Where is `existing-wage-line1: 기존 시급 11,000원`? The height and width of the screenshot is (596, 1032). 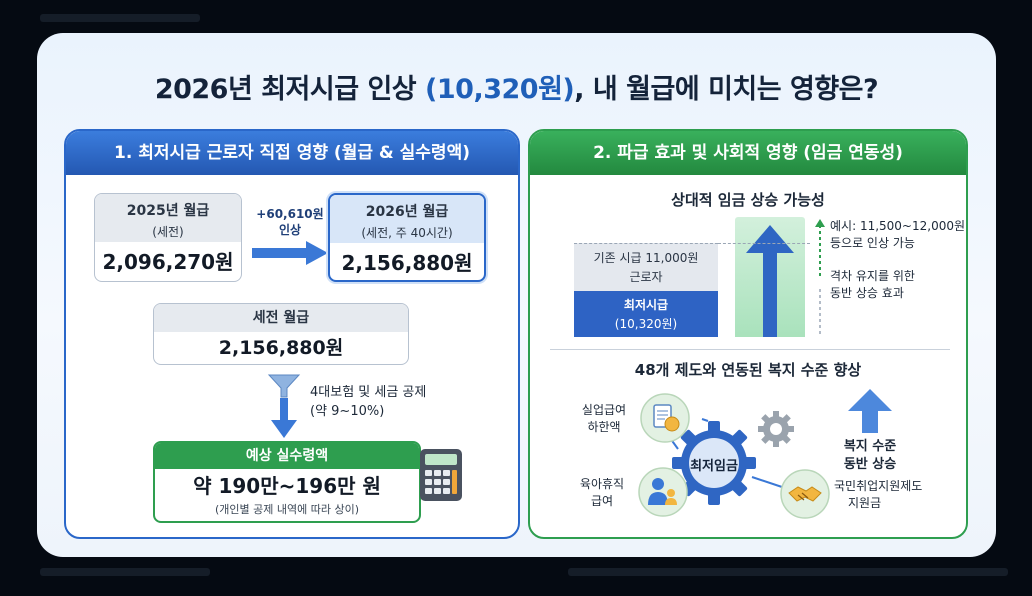
existing-wage-line1: 기존 시급 11,000원 is located at coordinates (646, 258).